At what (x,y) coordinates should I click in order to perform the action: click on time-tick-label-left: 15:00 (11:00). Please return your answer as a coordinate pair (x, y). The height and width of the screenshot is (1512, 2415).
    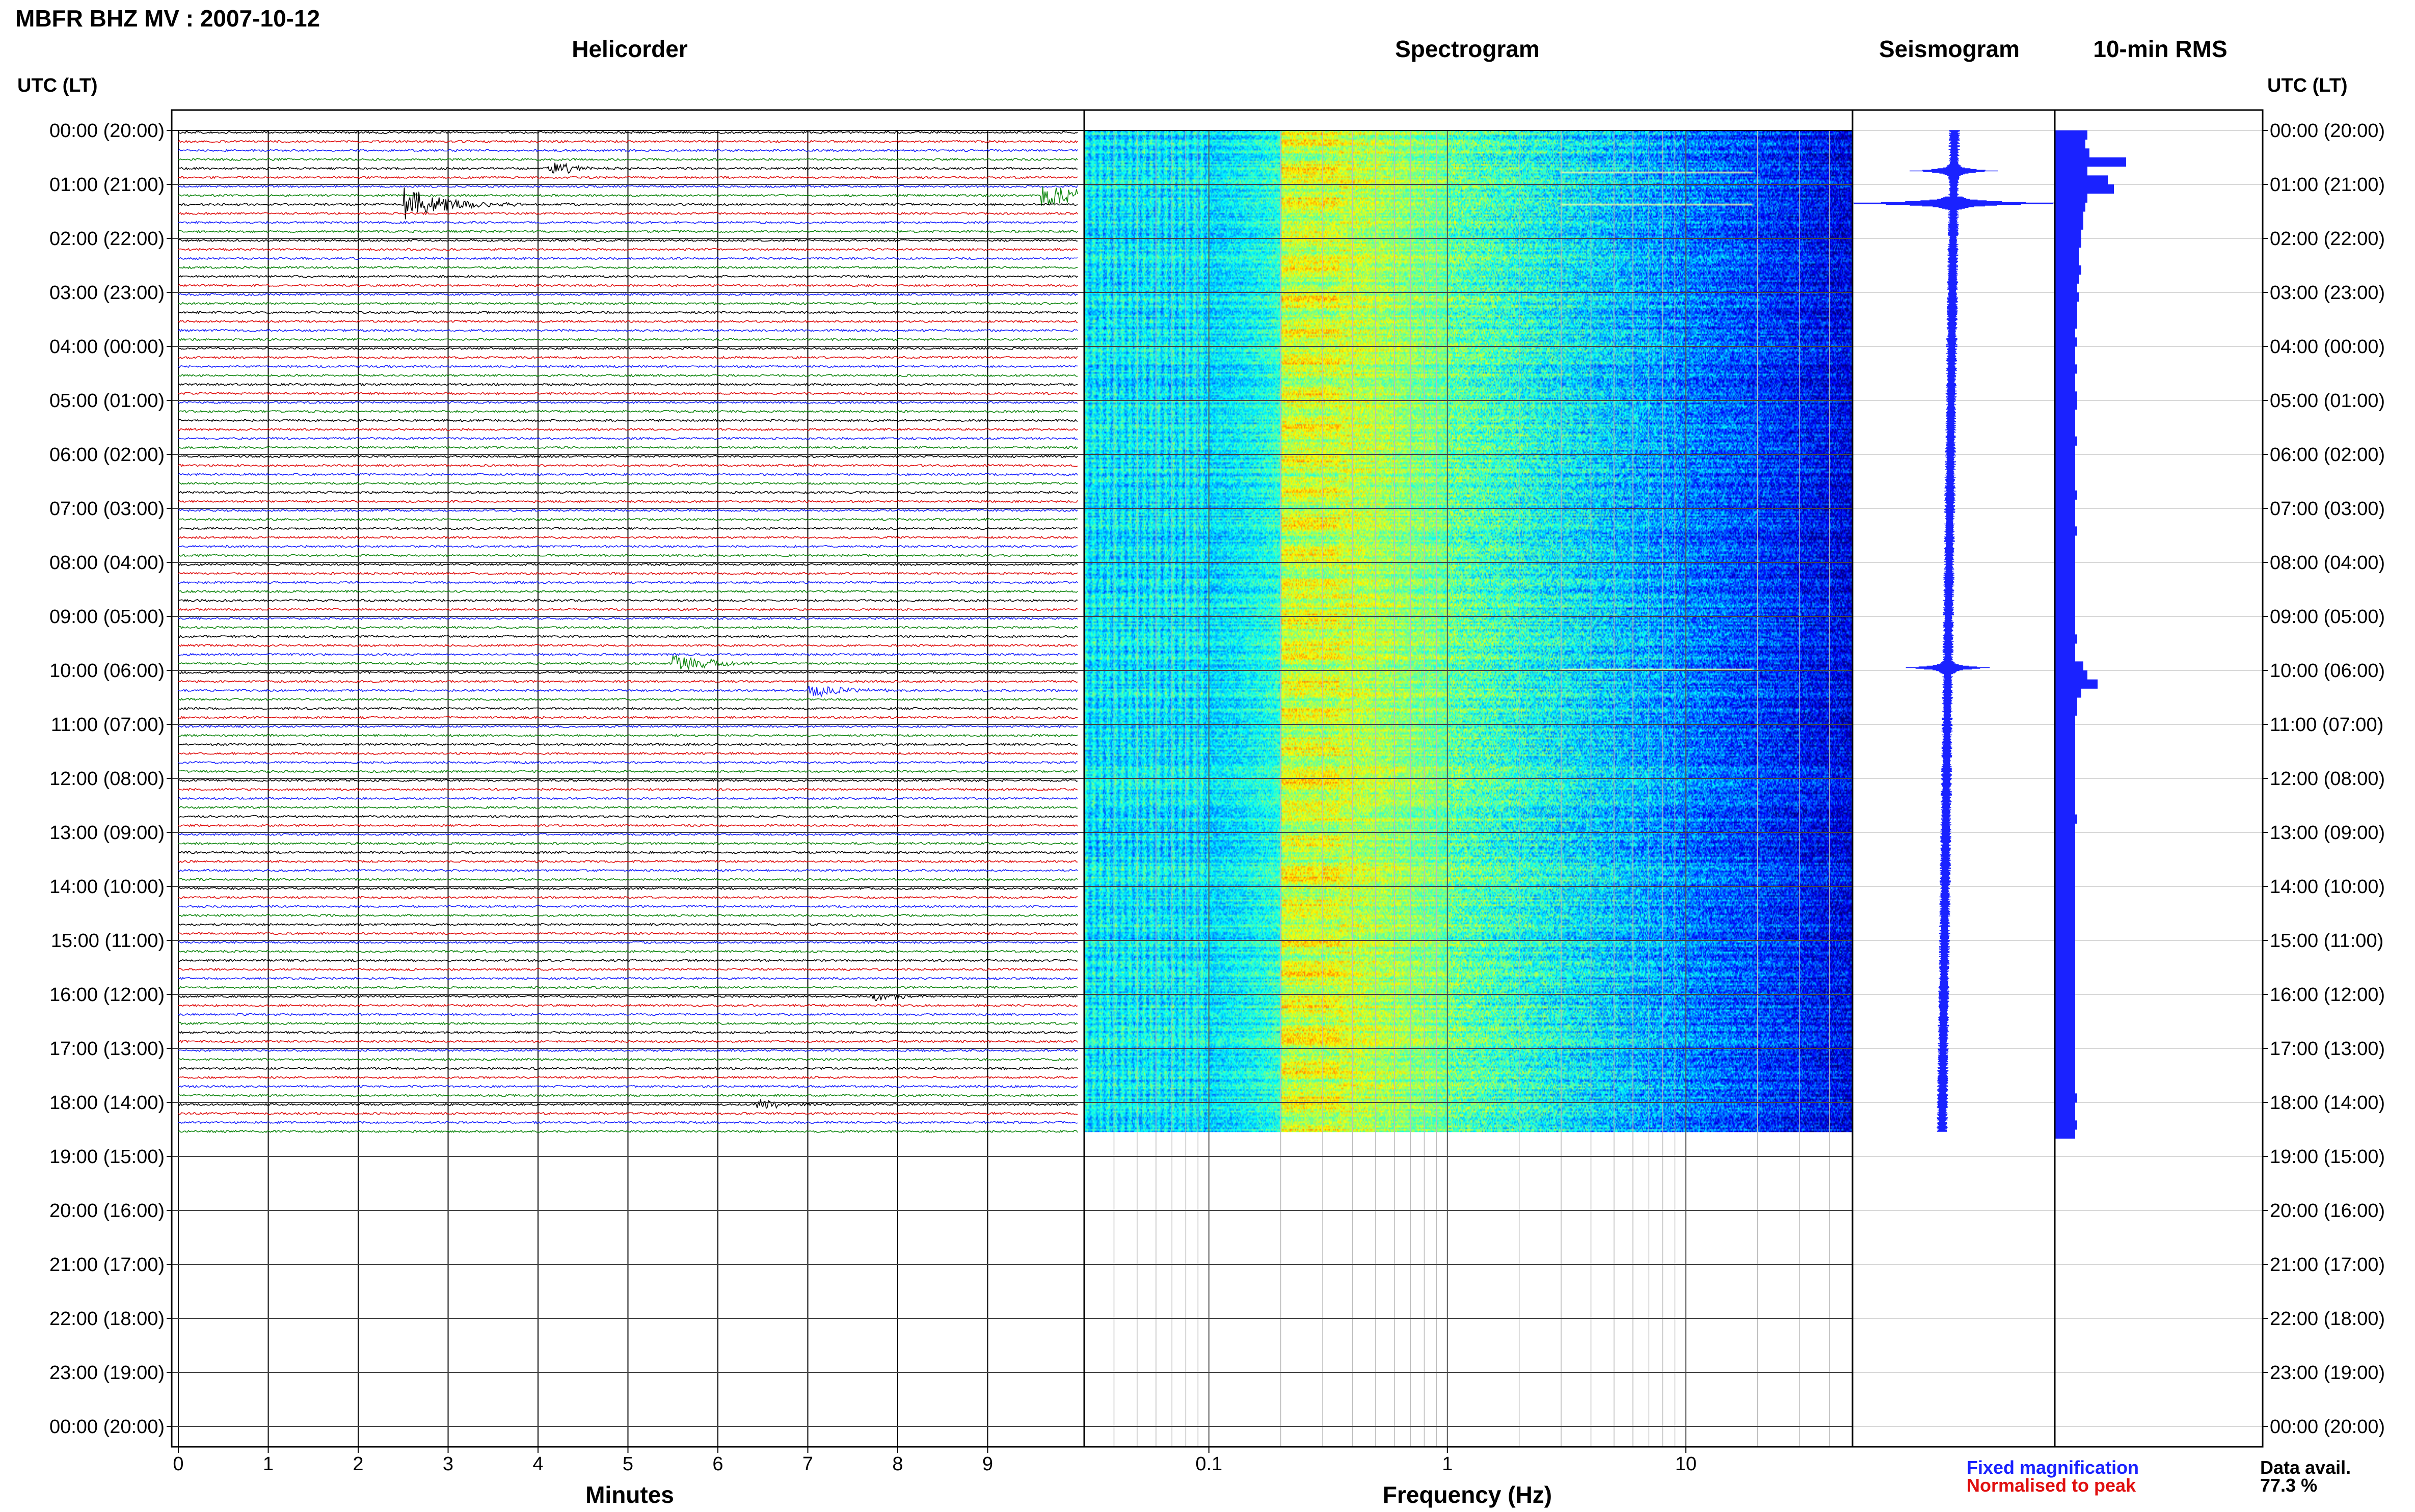
    Looking at the image, I should click on (108, 941).